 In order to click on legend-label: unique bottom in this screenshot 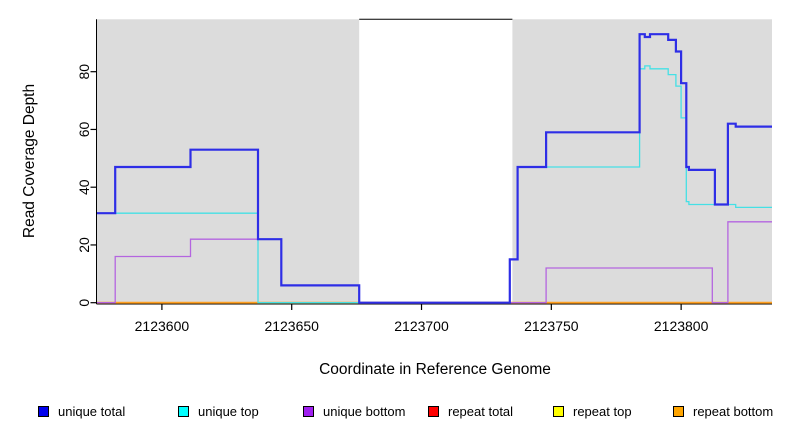, I will do `click(364, 411)`.